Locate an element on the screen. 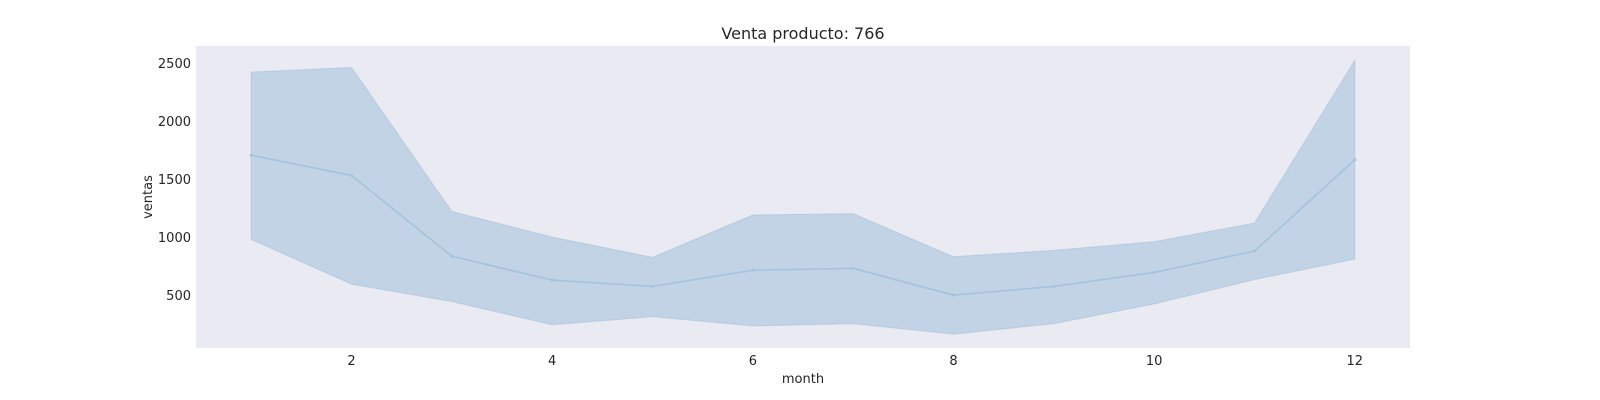  y-axis-label: ventas is located at coordinates (148, 197).